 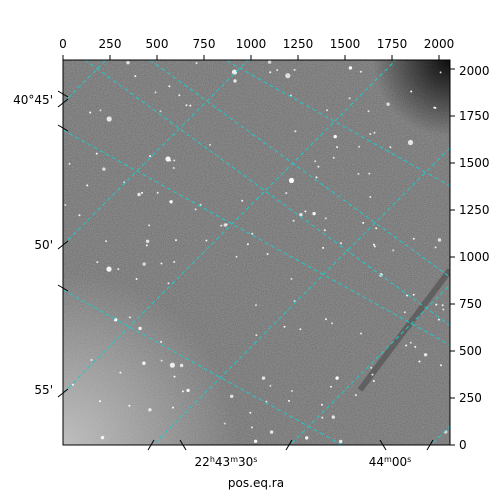 I want to click on top-tick-label: 750, so click(x=204, y=44).